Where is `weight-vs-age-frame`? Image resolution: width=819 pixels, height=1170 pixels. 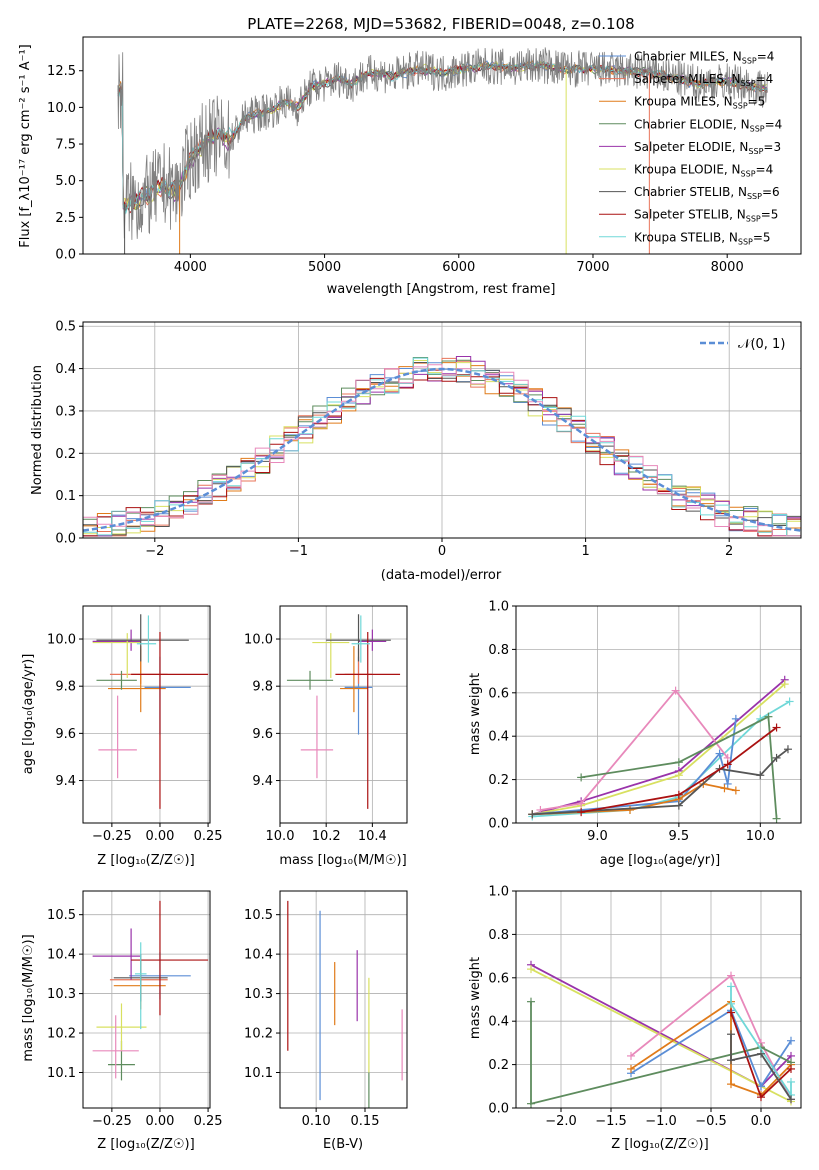
weight-vs-age-frame is located at coordinates (658, 714).